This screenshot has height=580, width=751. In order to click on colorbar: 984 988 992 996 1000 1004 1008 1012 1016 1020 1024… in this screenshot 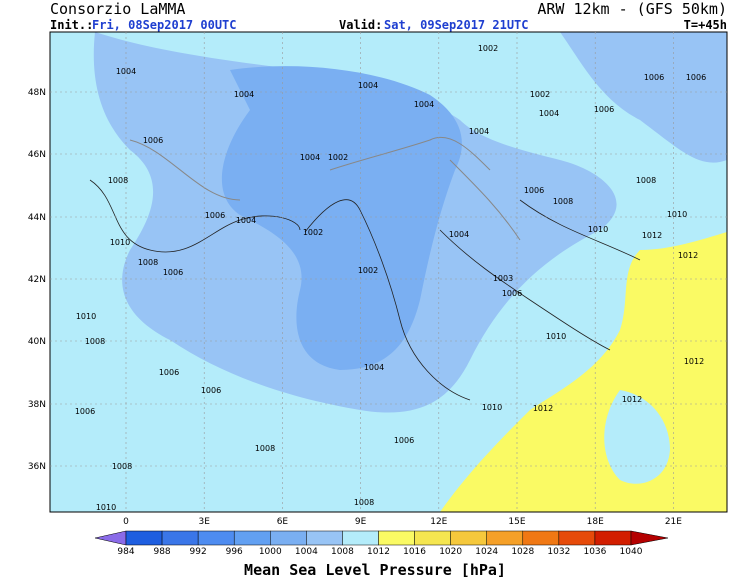, I will do `click(381, 543)`.